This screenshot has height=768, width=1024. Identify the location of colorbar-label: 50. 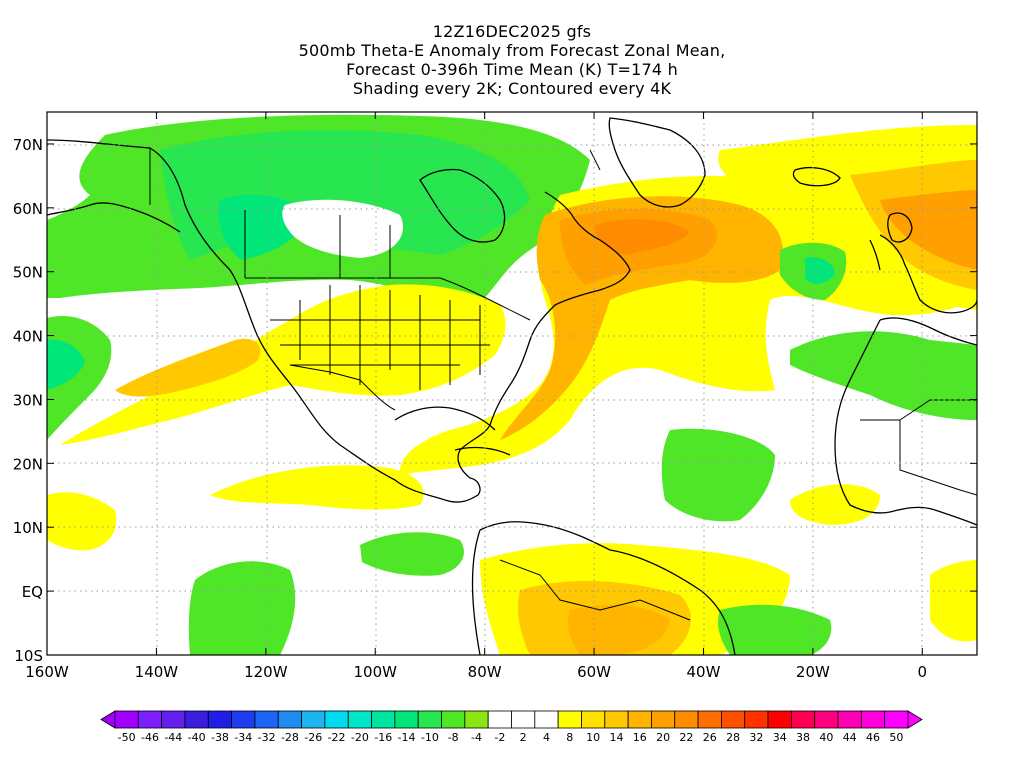
(896, 737).